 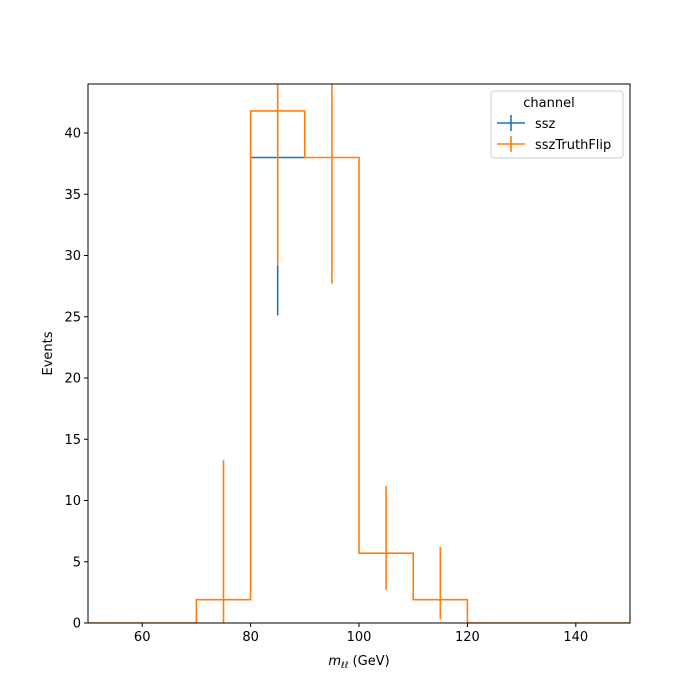 I want to click on y-tick-label: 0, so click(x=77, y=624).